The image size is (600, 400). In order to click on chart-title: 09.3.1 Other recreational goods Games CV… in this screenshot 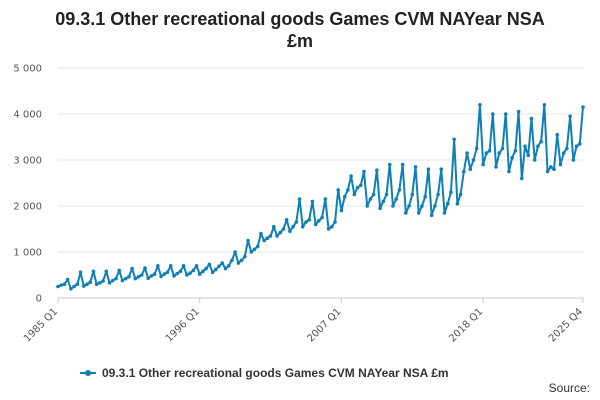, I will do `click(300, 30)`.